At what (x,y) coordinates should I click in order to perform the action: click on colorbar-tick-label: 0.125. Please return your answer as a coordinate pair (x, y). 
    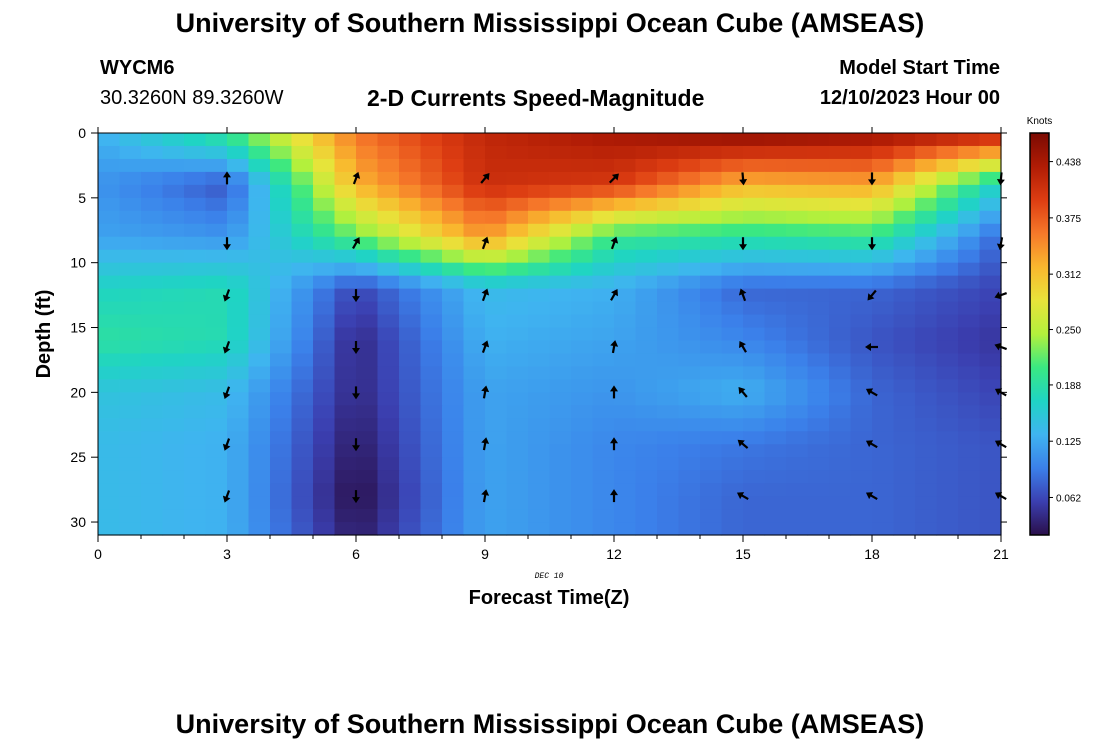
    Looking at the image, I should click on (1068, 442).